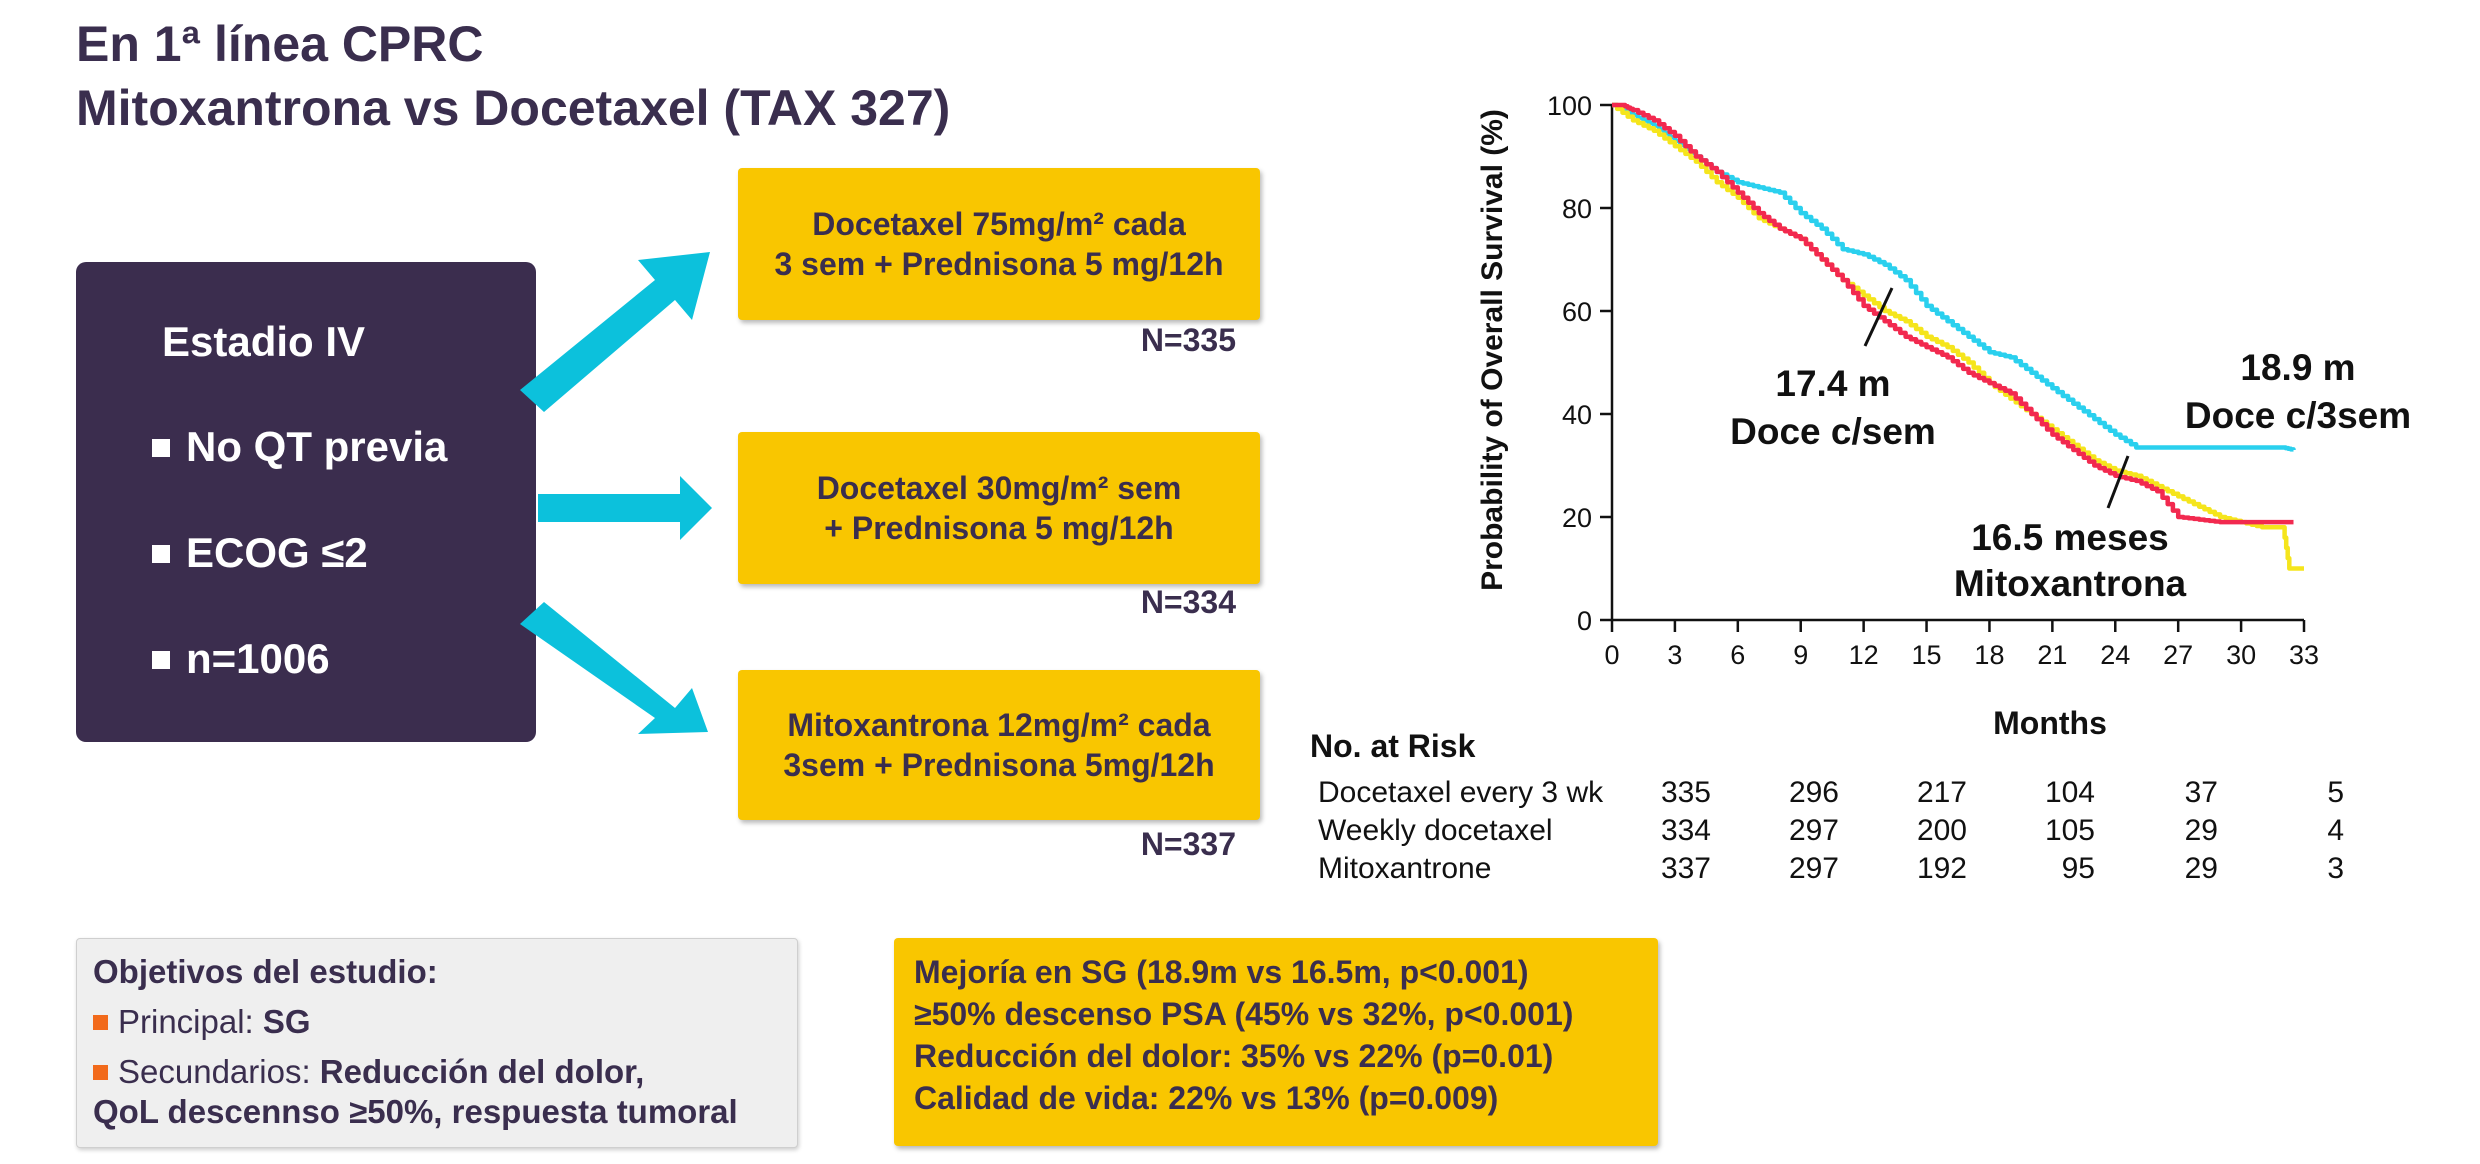 This screenshot has width=2480, height=1164. I want to click on x-tick-label: 24, so click(2115, 655).